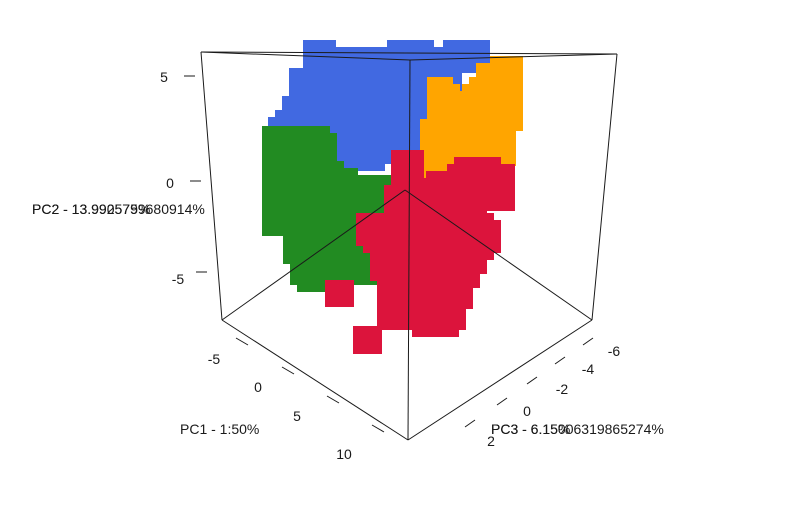 This screenshot has height=529, width=787. What do you see at coordinates (297, 416) in the screenshot?
I see `pc1-tick-label: 5` at bounding box center [297, 416].